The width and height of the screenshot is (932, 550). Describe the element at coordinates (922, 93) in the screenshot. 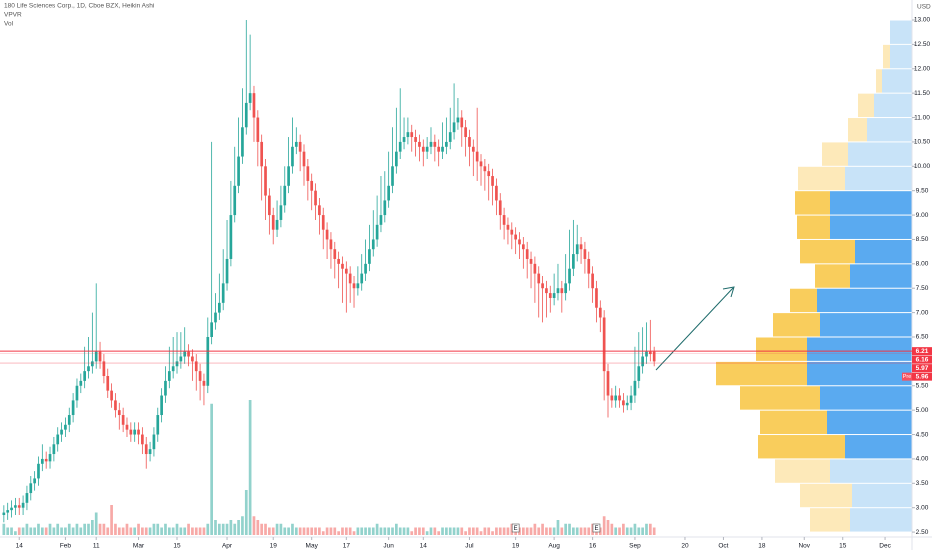

I see `y-tick-label: 11.50` at that location.